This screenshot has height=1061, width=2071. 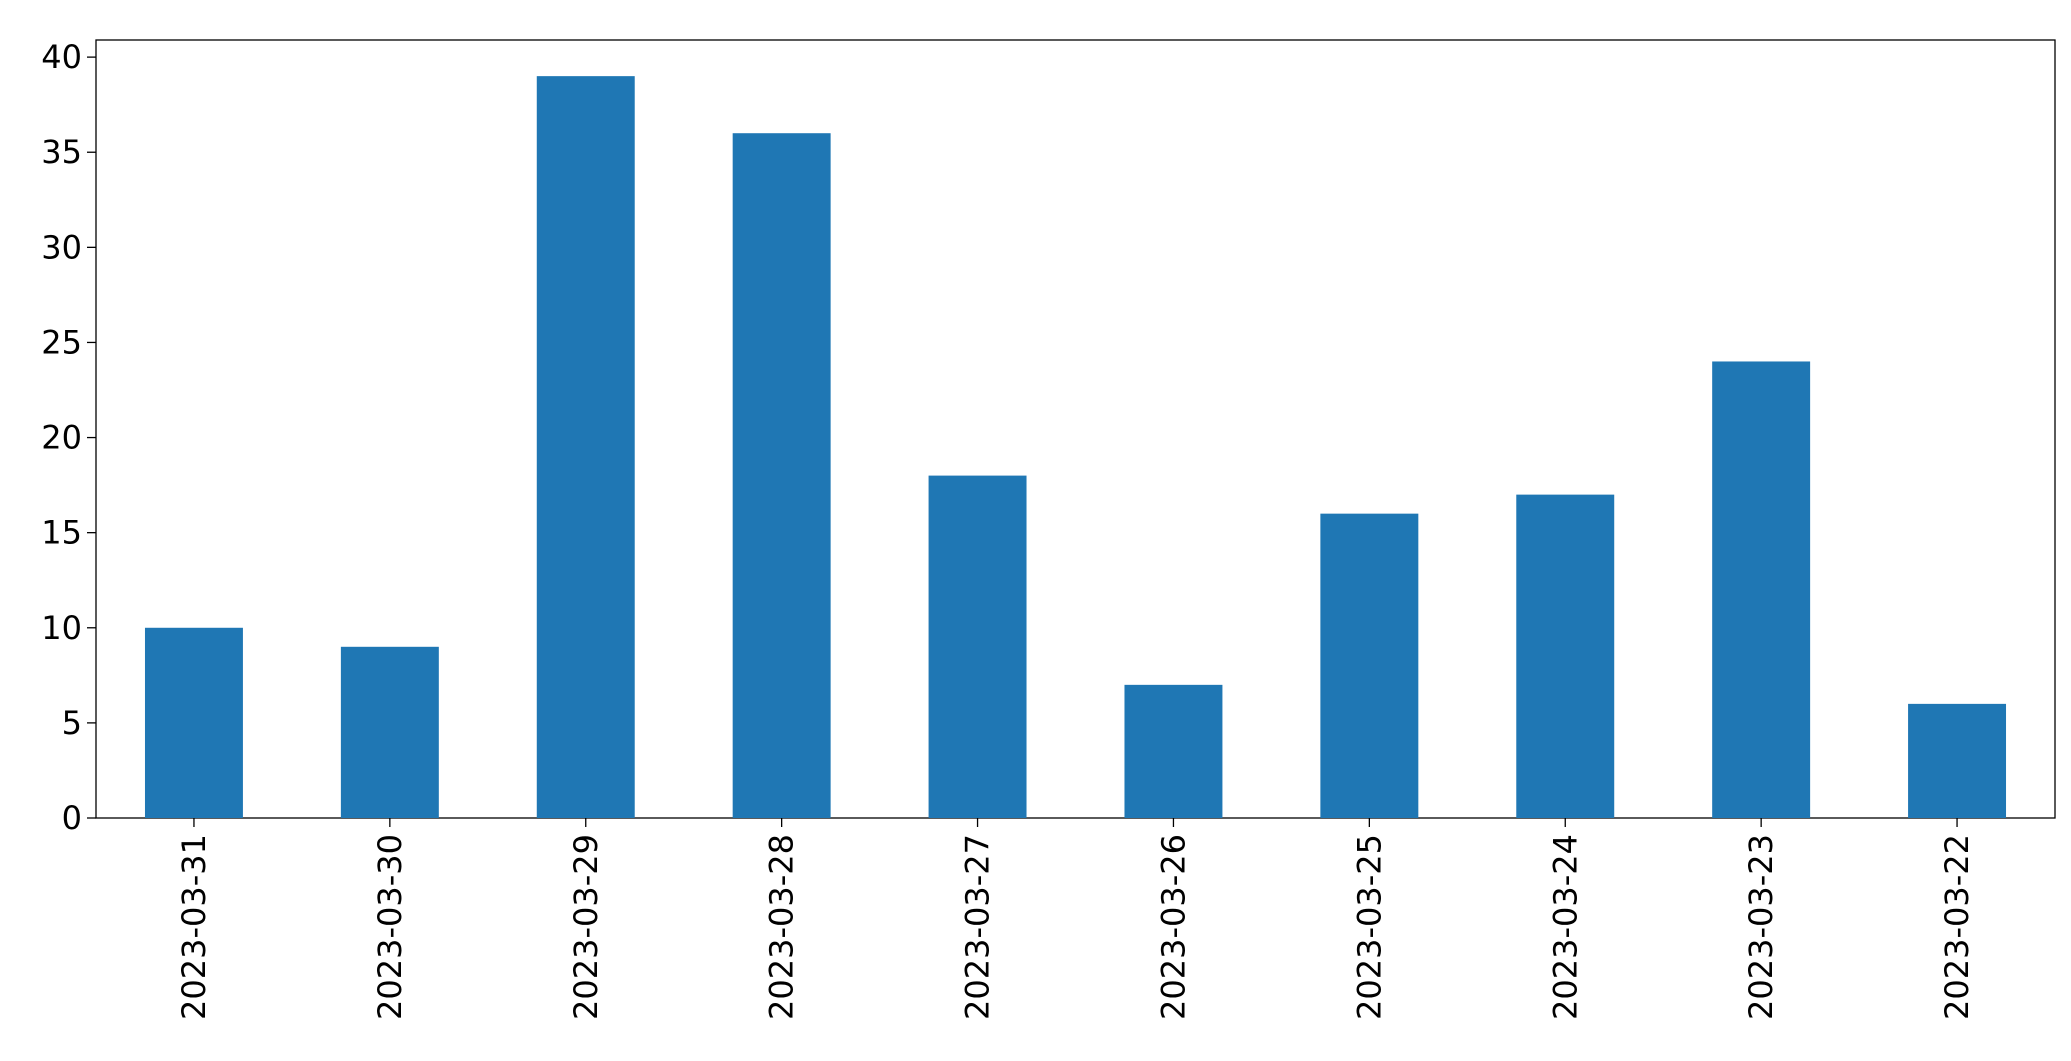 What do you see at coordinates (390, 927) in the screenshot?
I see `x-tick-label: 2023-03-30` at bounding box center [390, 927].